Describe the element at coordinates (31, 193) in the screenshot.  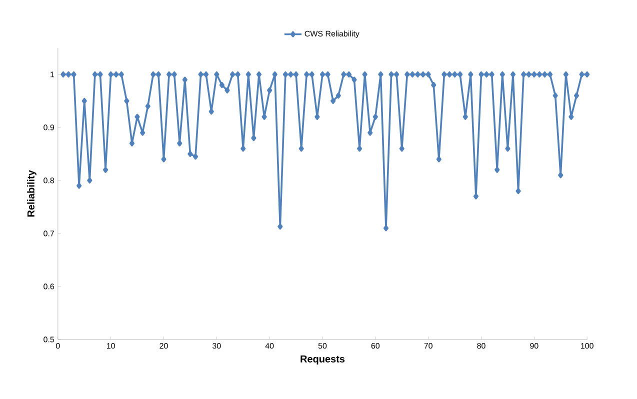
I see `y-axis-title: Reliability` at that location.